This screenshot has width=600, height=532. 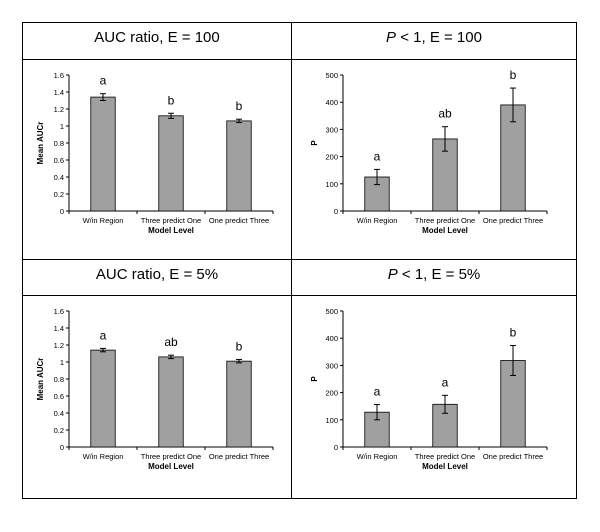 What do you see at coordinates (434, 274) in the screenshot?
I see `header-p-e5: P < 1, E = 5%` at bounding box center [434, 274].